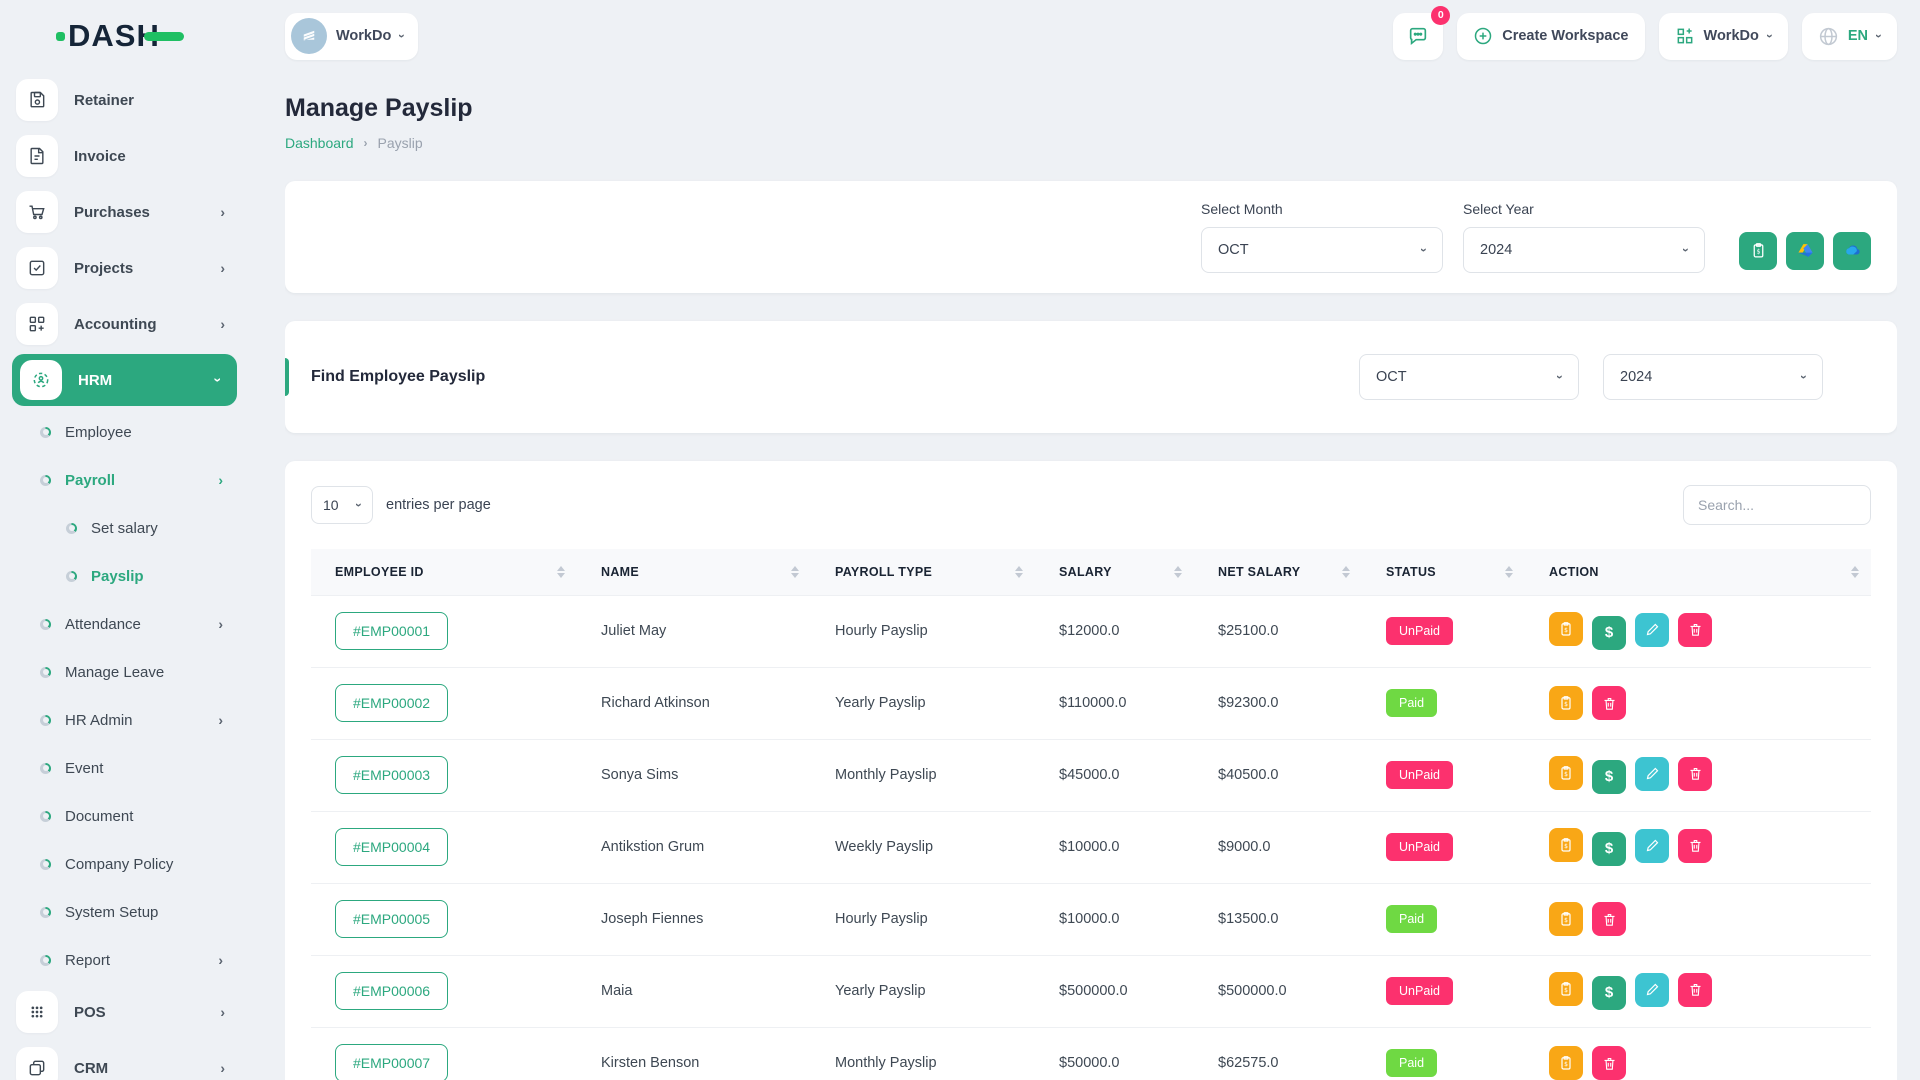  What do you see at coordinates (37, 100) in the screenshot?
I see `retainer-icon` at bounding box center [37, 100].